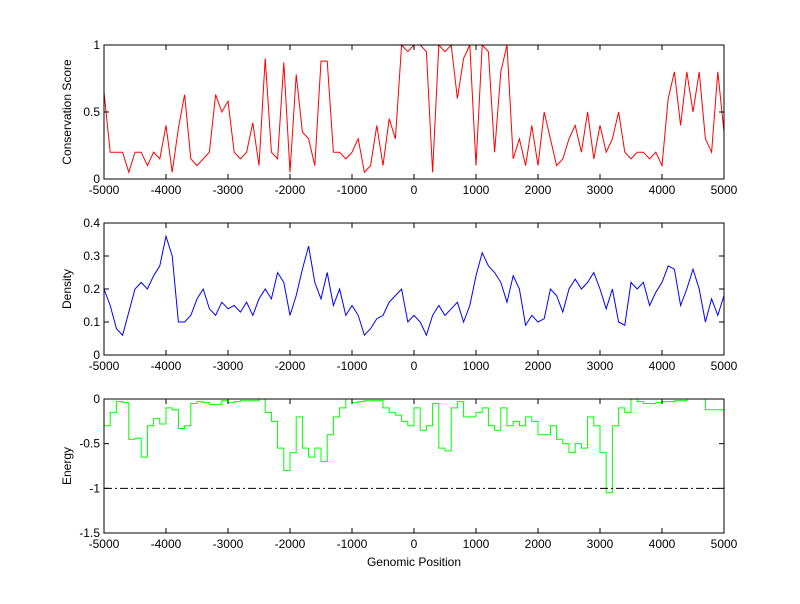 The height and width of the screenshot is (604, 800). What do you see at coordinates (67, 289) in the screenshot?
I see `y-axis-label: Density` at bounding box center [67, 289].